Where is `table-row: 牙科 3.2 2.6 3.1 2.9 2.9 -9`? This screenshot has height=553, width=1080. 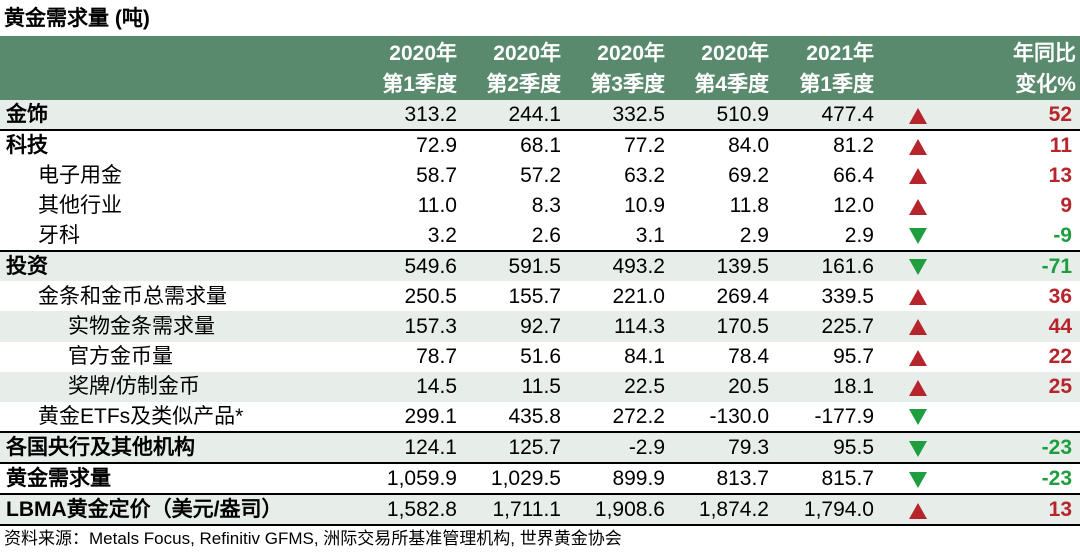 table-row: 牙科 3.2 2.6 3.1 2.9 2.9 -9 is located at coordinates (540, 236).